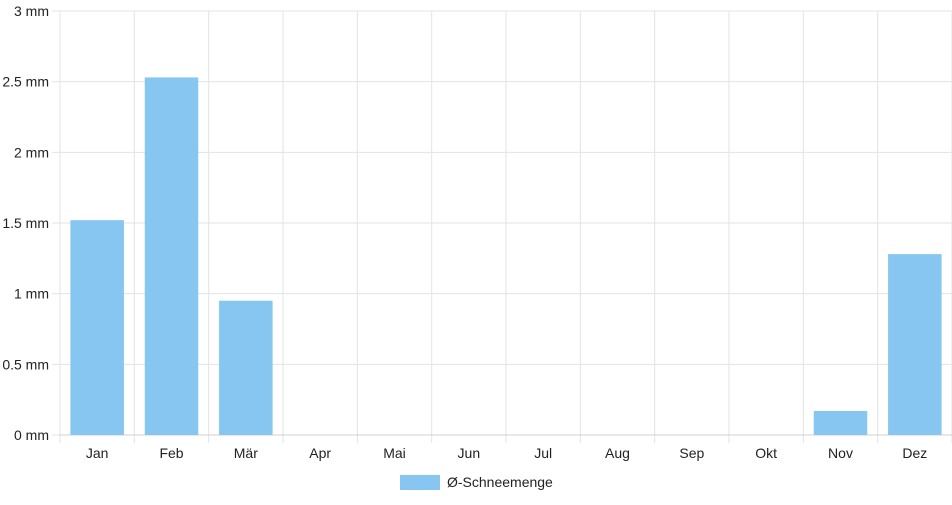 Image resolution: width=952 pixels, height=505 pixels. I want to click on legend: Ø-Schneemenge, so click(476, 482).